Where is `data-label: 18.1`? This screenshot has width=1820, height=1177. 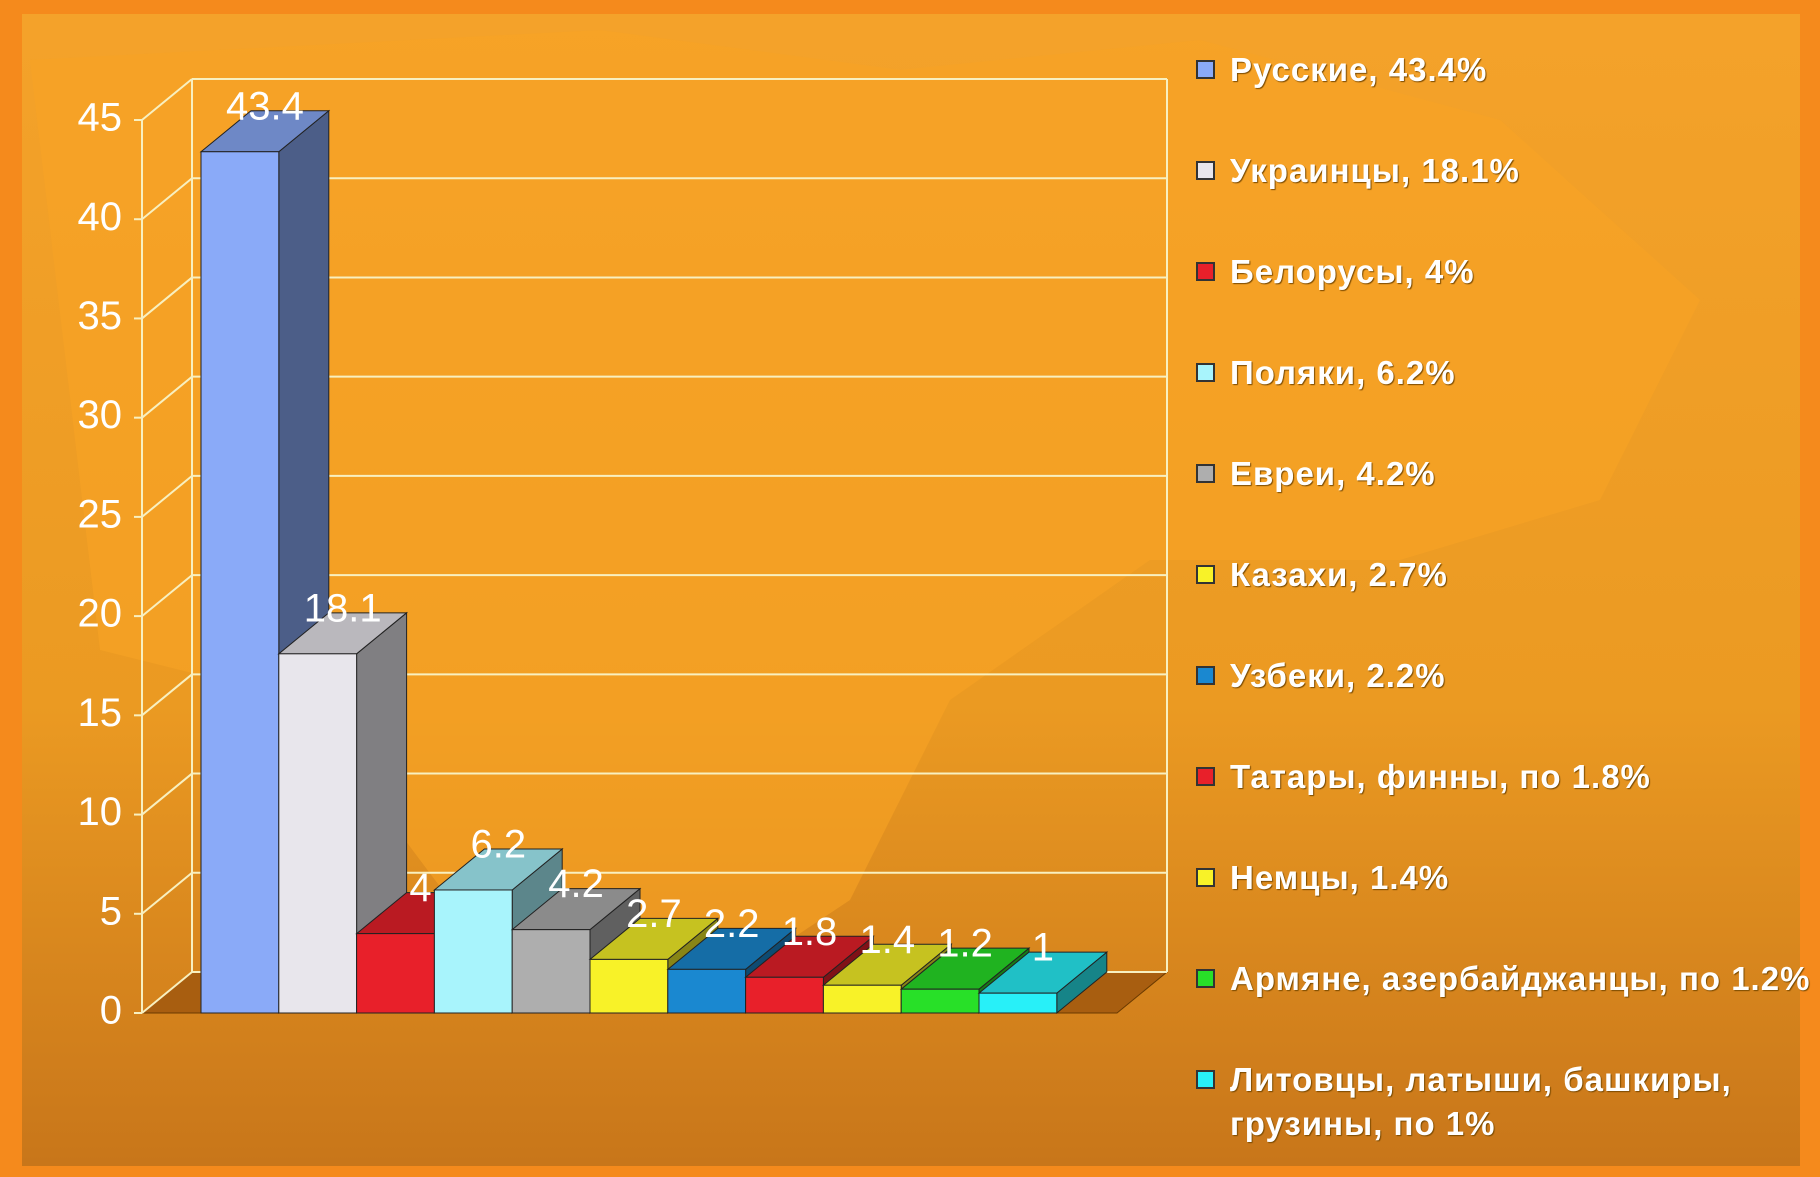
data-label: 18.1 is located at coordinates (343, 608).